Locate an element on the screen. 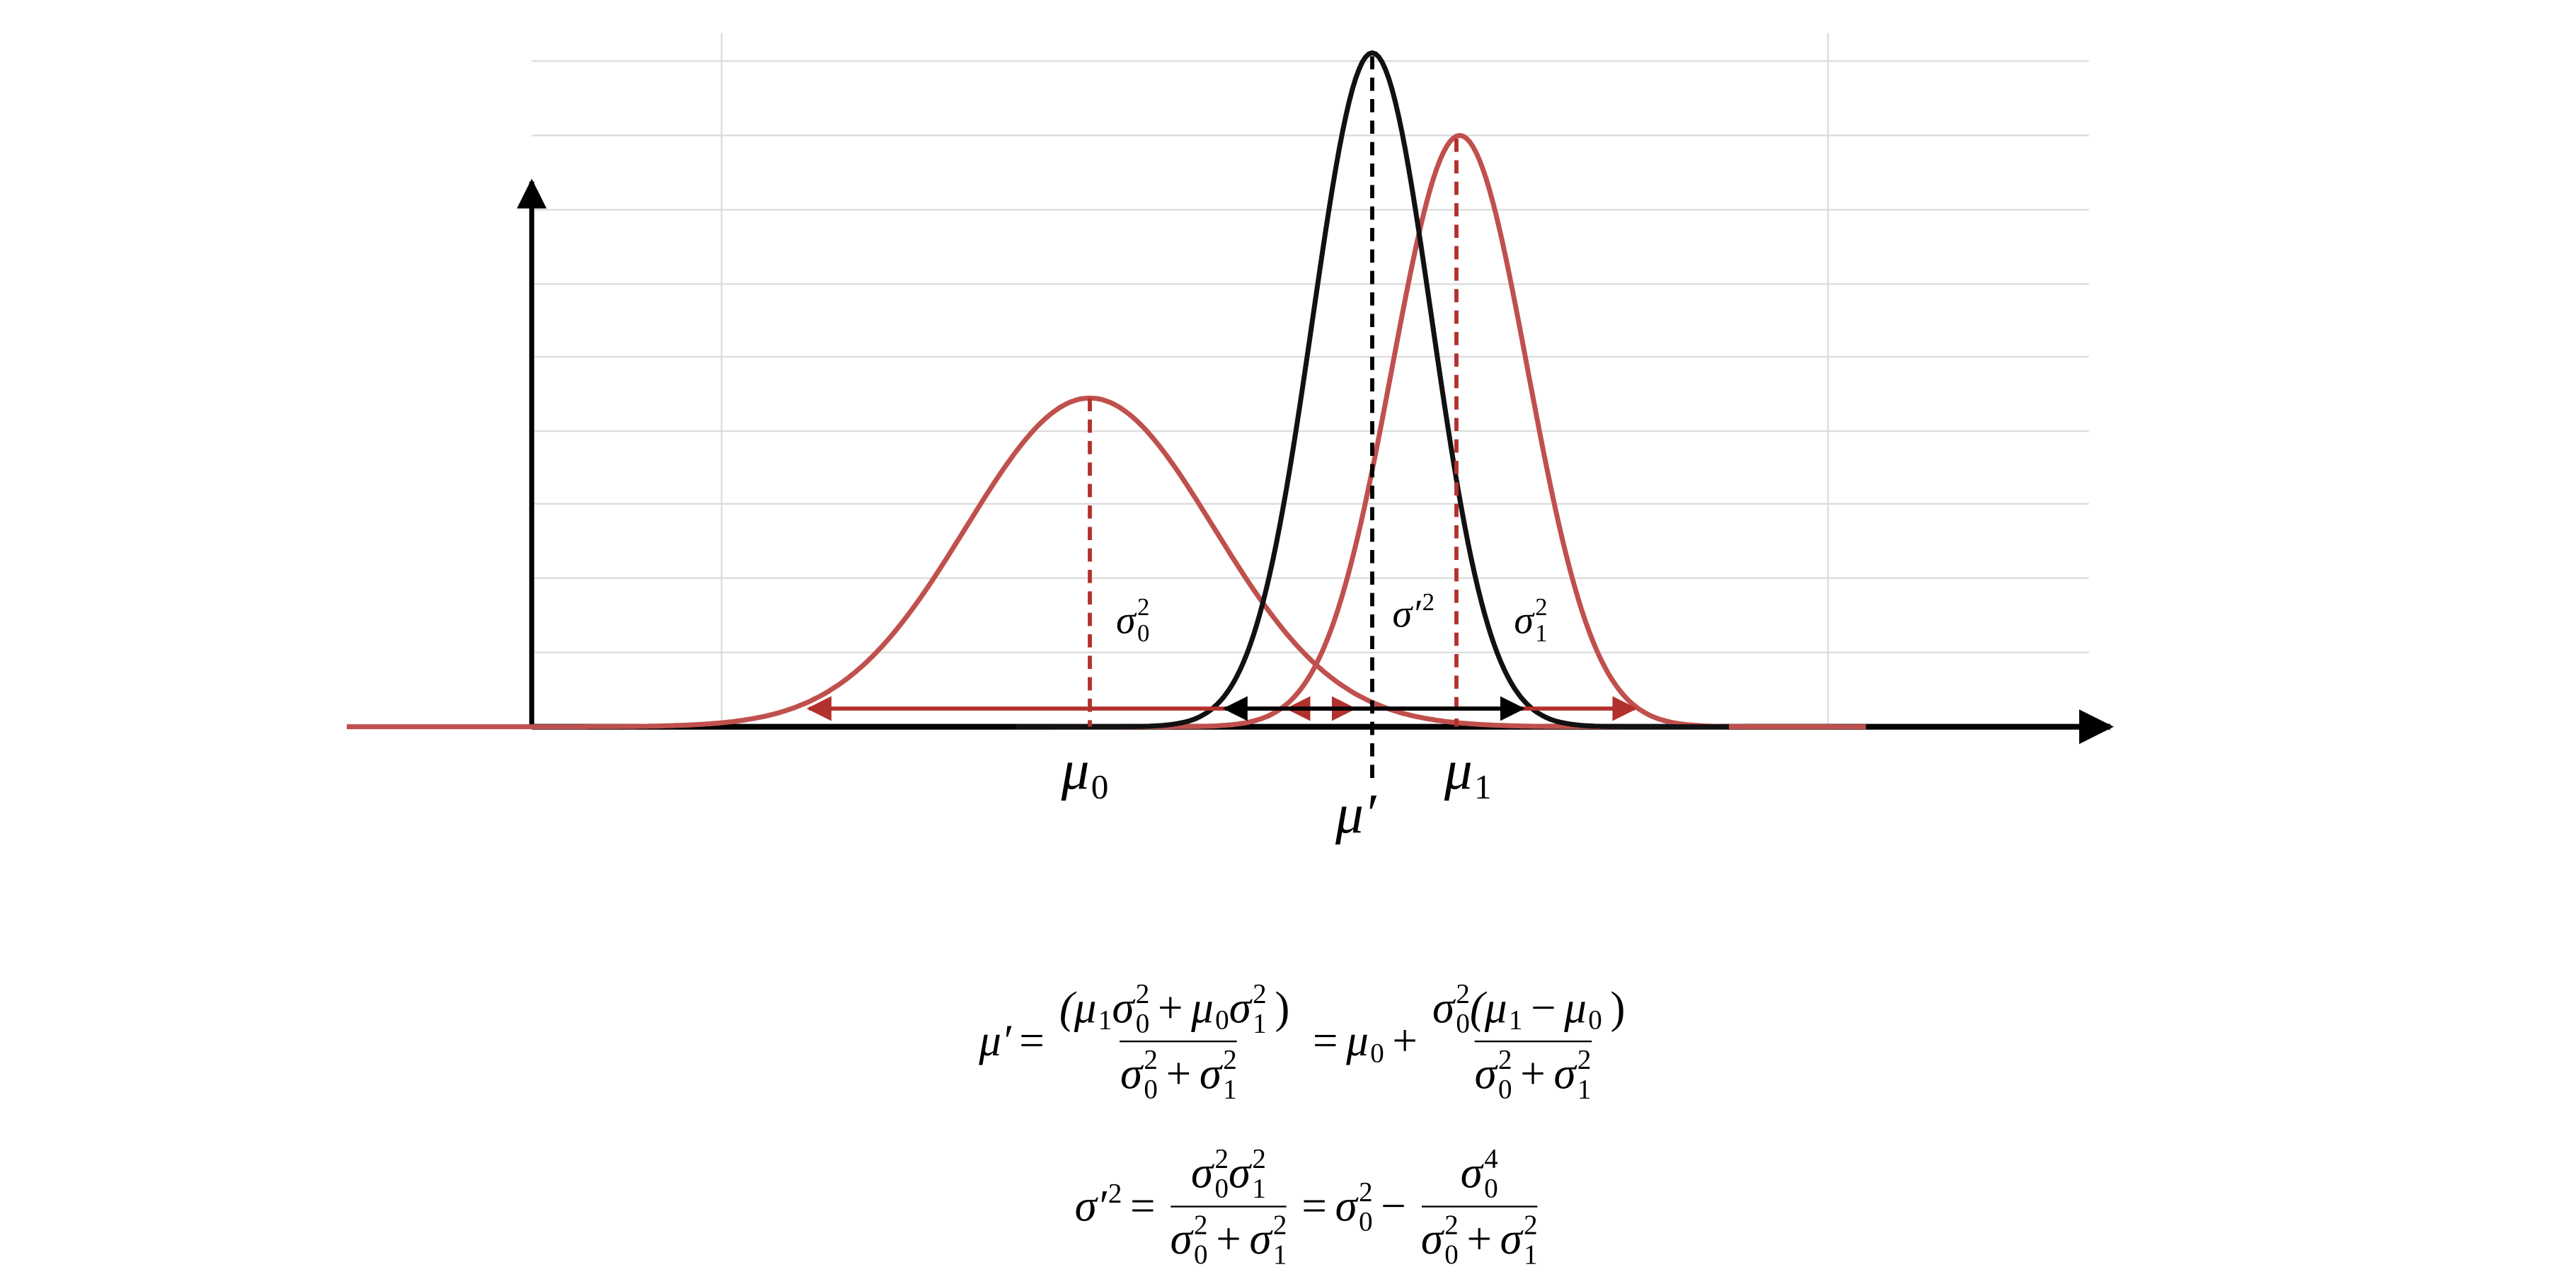 Image resolution: width=2576 pixels, height=1277 pixels. equation-row: σ′ 2 = σ 2 0 σ 2 1 σ 2 0 + σ 2 1 = σ 2 0− σ 4 0 σ 2 0 + σ 2 1 is located at coordinates (1309, 1207).